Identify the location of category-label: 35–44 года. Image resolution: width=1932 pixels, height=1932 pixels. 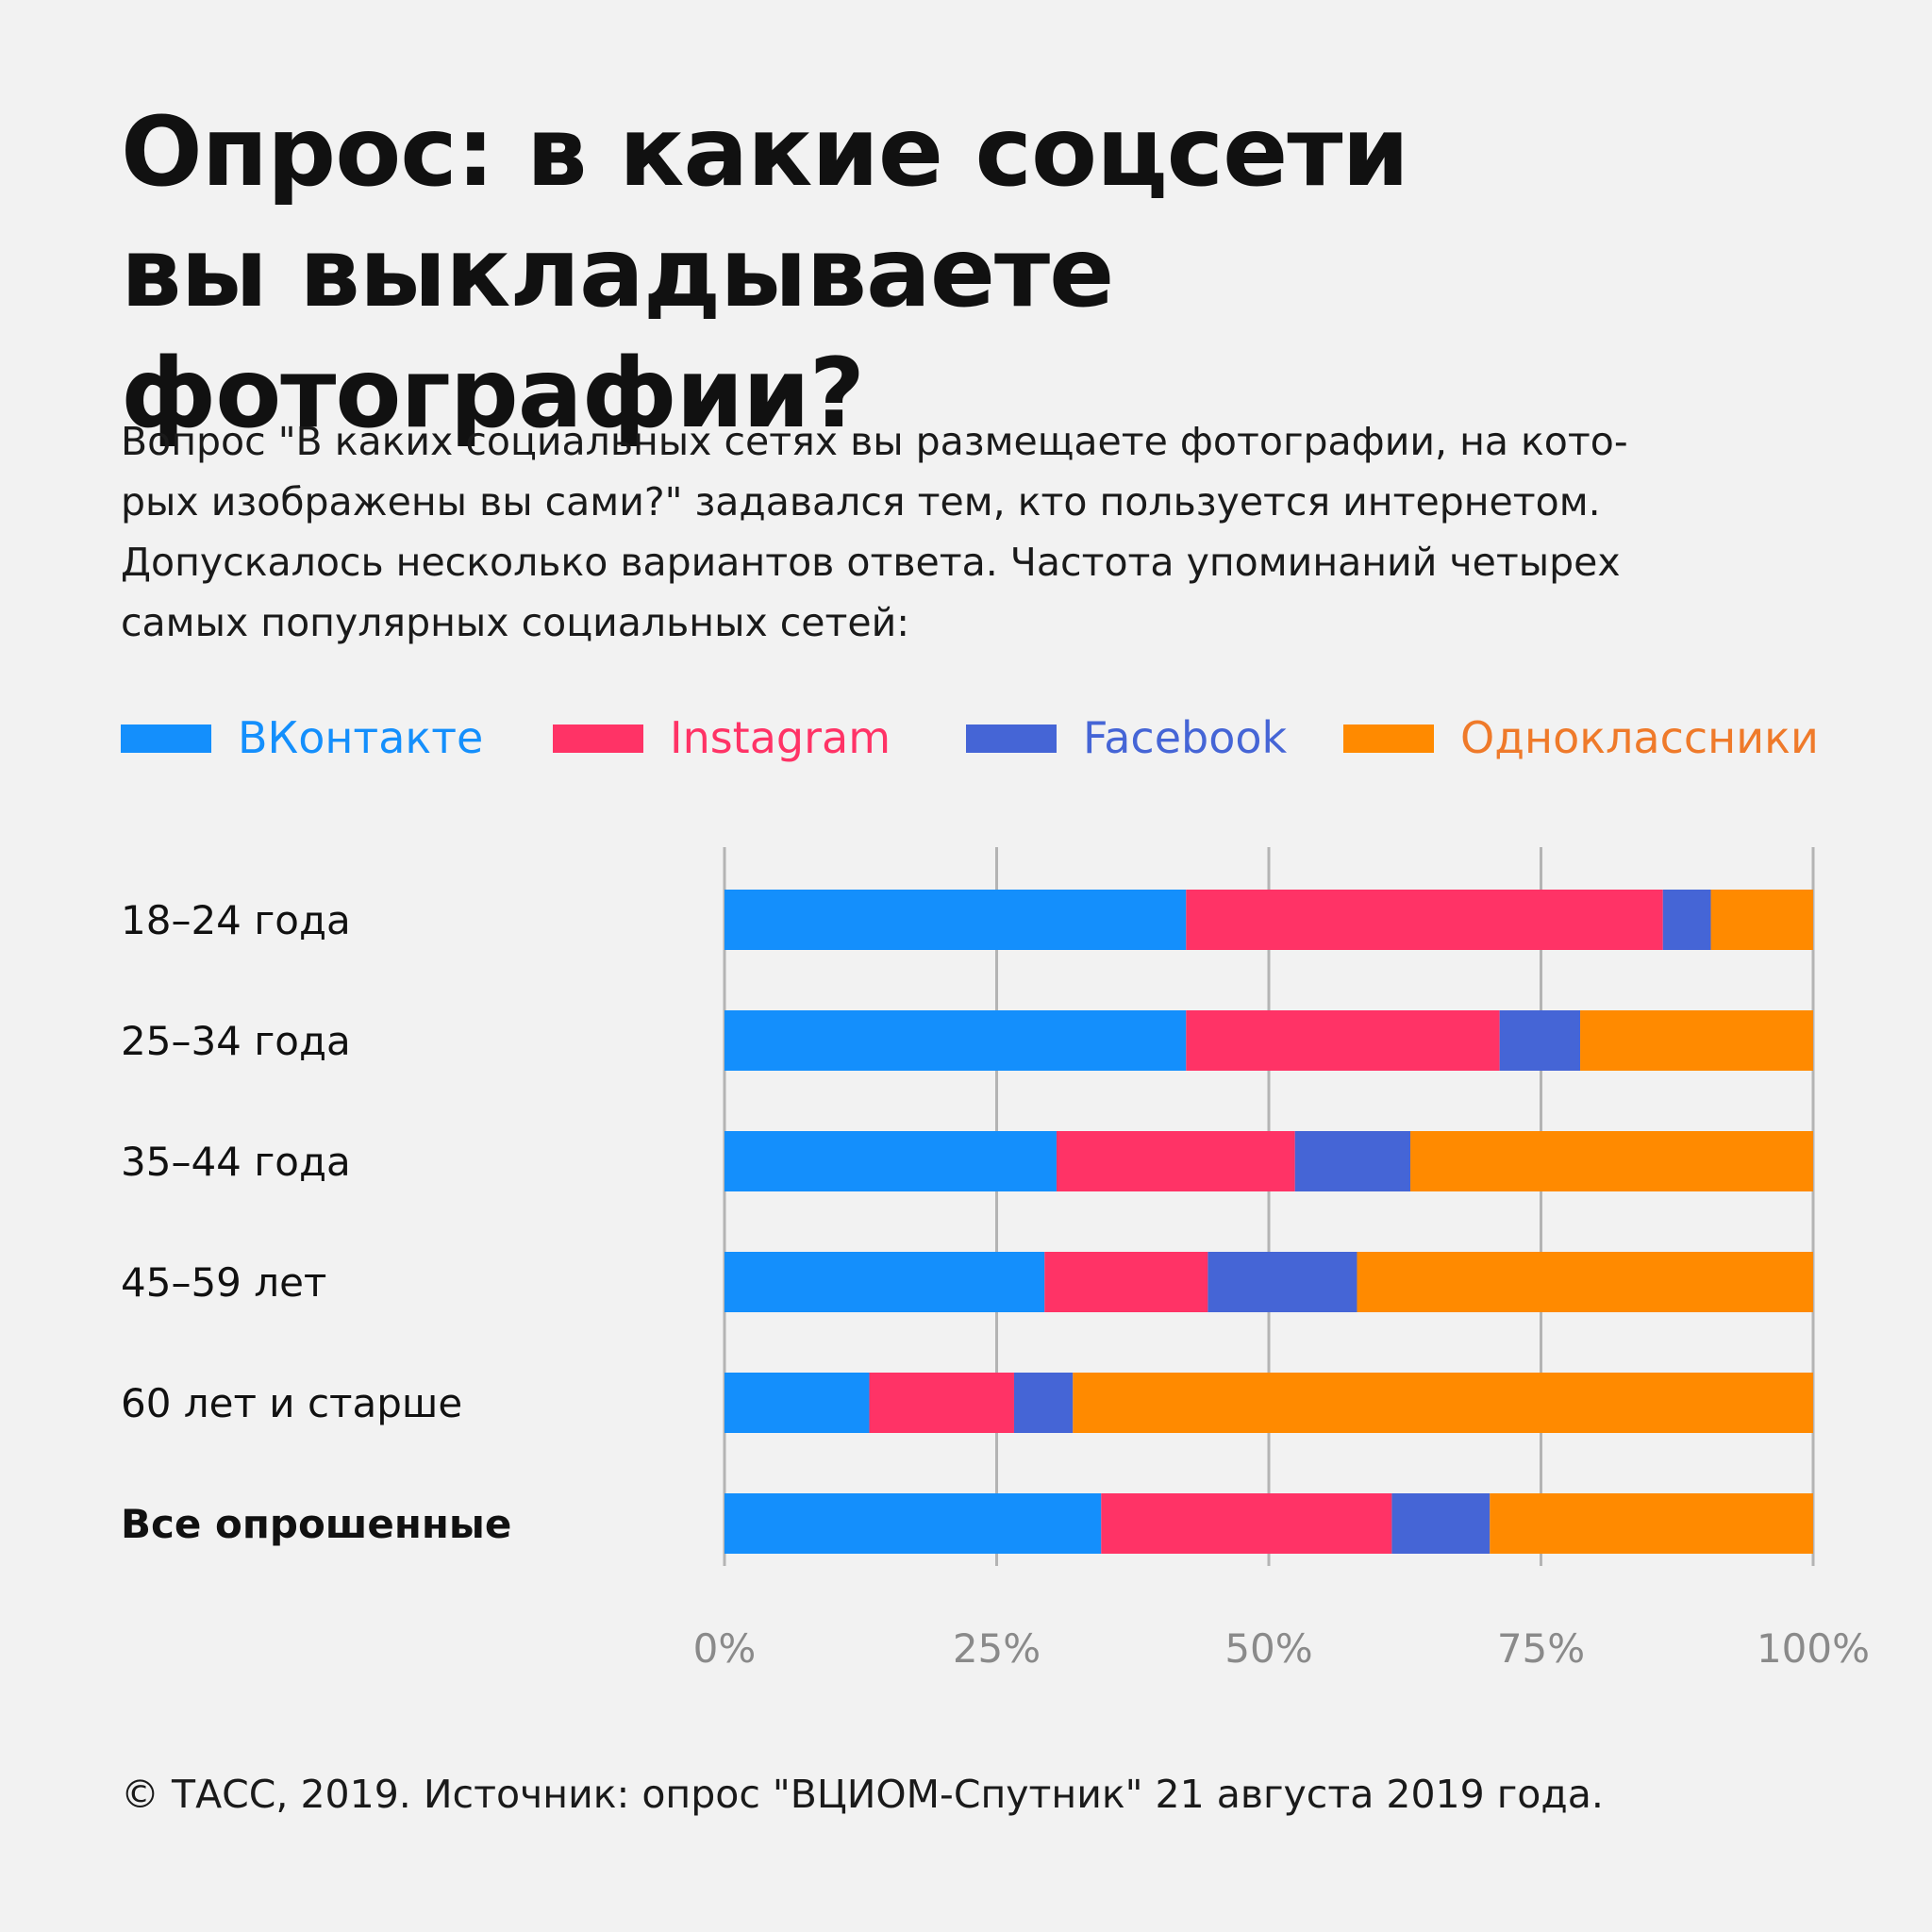
(236, 1162).